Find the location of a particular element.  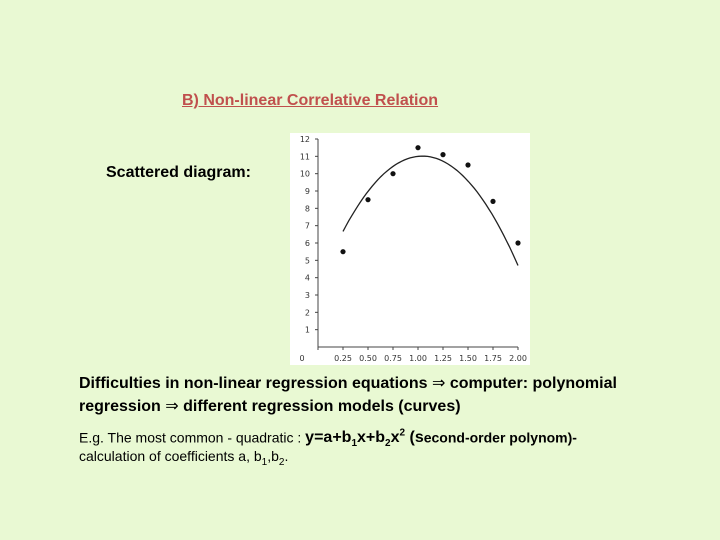

x-tick-label: 0.25 is located at coordinates (343, 358).